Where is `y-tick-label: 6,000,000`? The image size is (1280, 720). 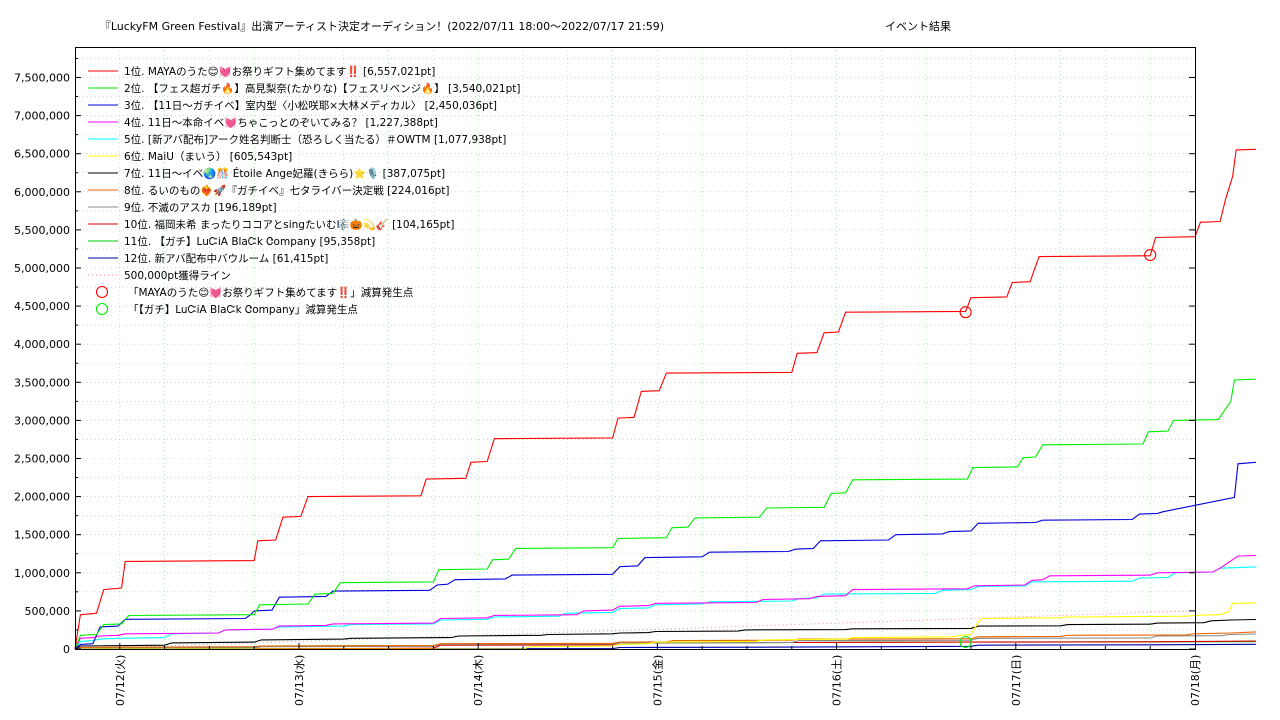 y-tick-label: 6,000,000 is located at coordinates (42, 192).